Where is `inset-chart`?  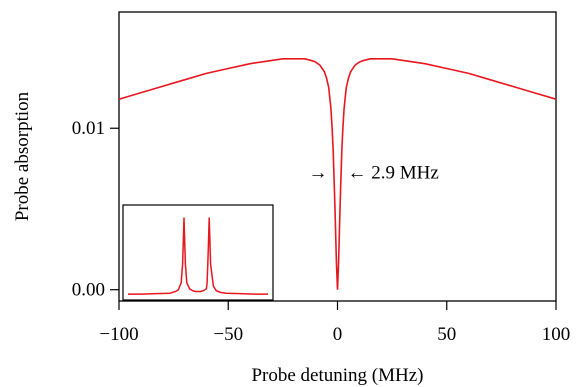
inset-chart is located at coordinates (198, 252).